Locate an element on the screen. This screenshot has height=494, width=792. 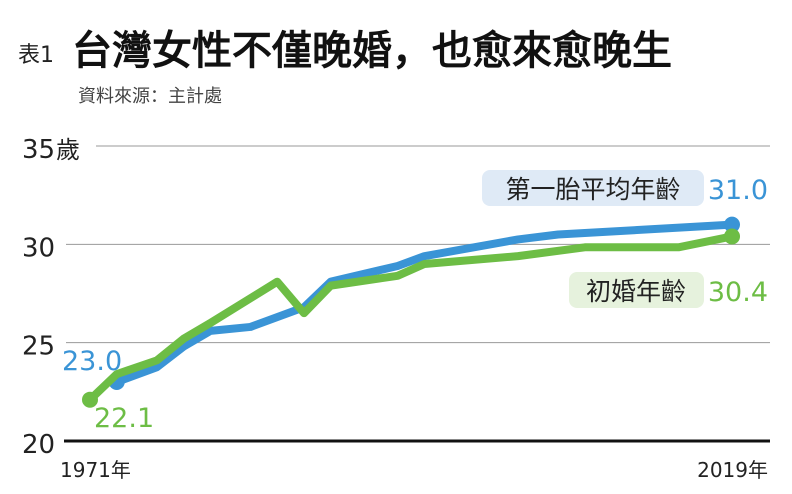
legend-box-first-marriage is located at coordinates (636, 290).